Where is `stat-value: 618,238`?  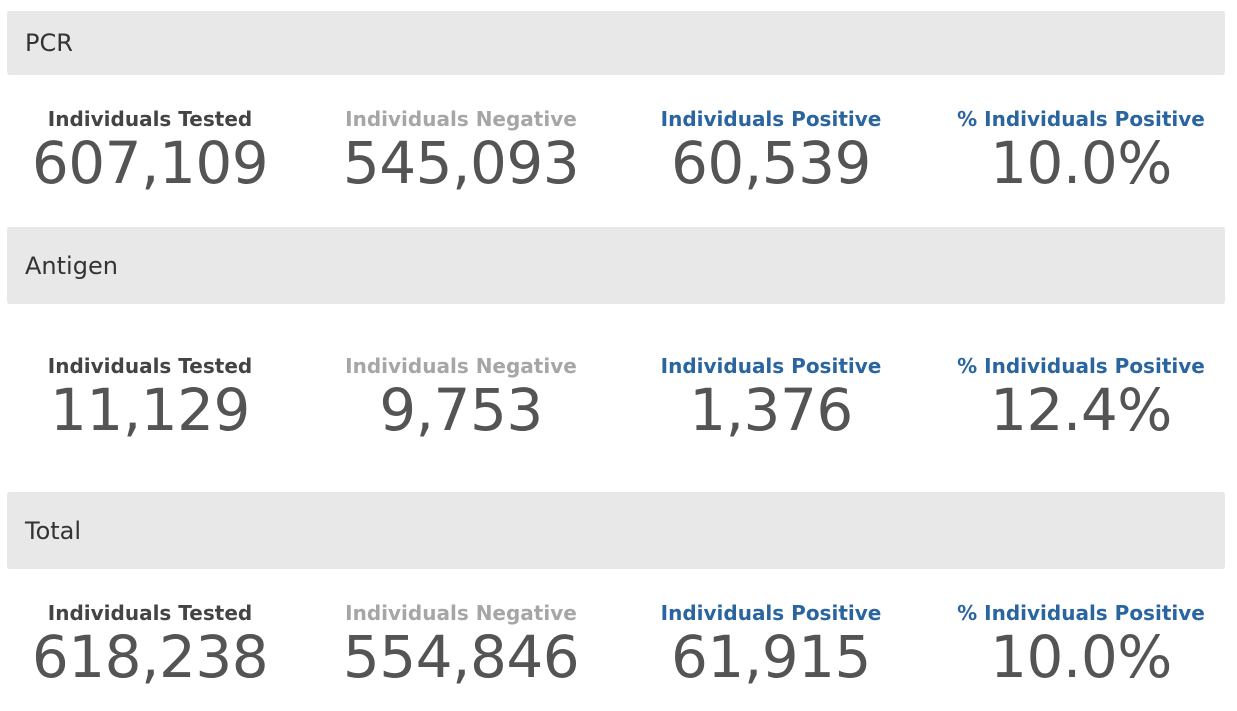 stat-value: 618,238 is located at coordinates (150, 657).